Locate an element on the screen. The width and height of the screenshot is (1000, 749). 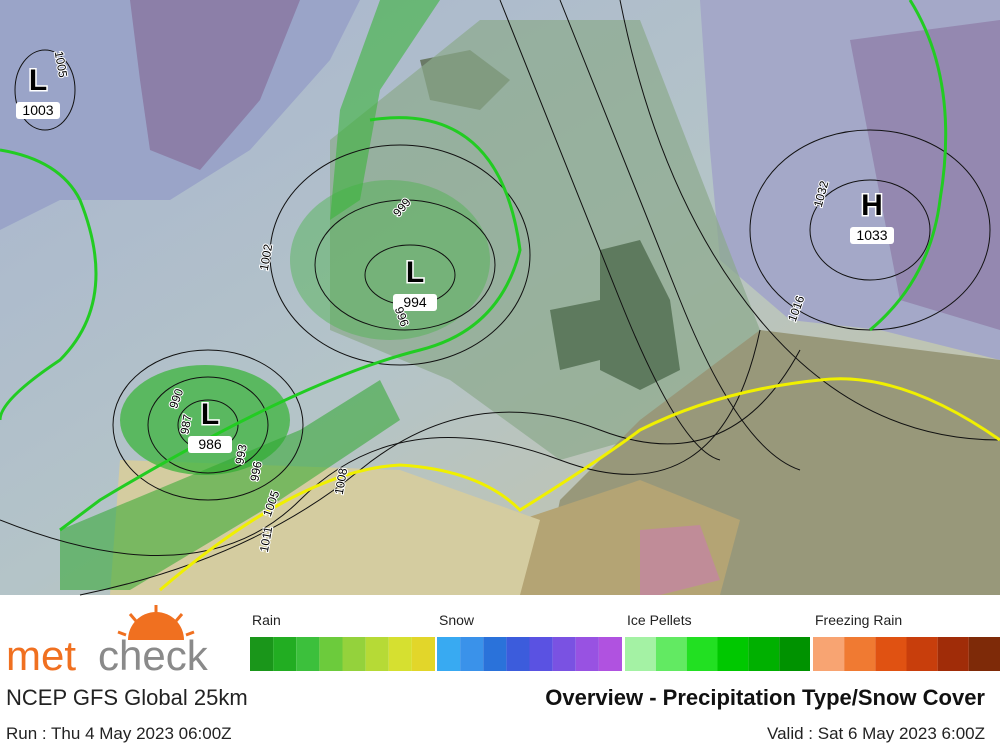
isobar-label: 1011 is located at coordinates (266, 539).